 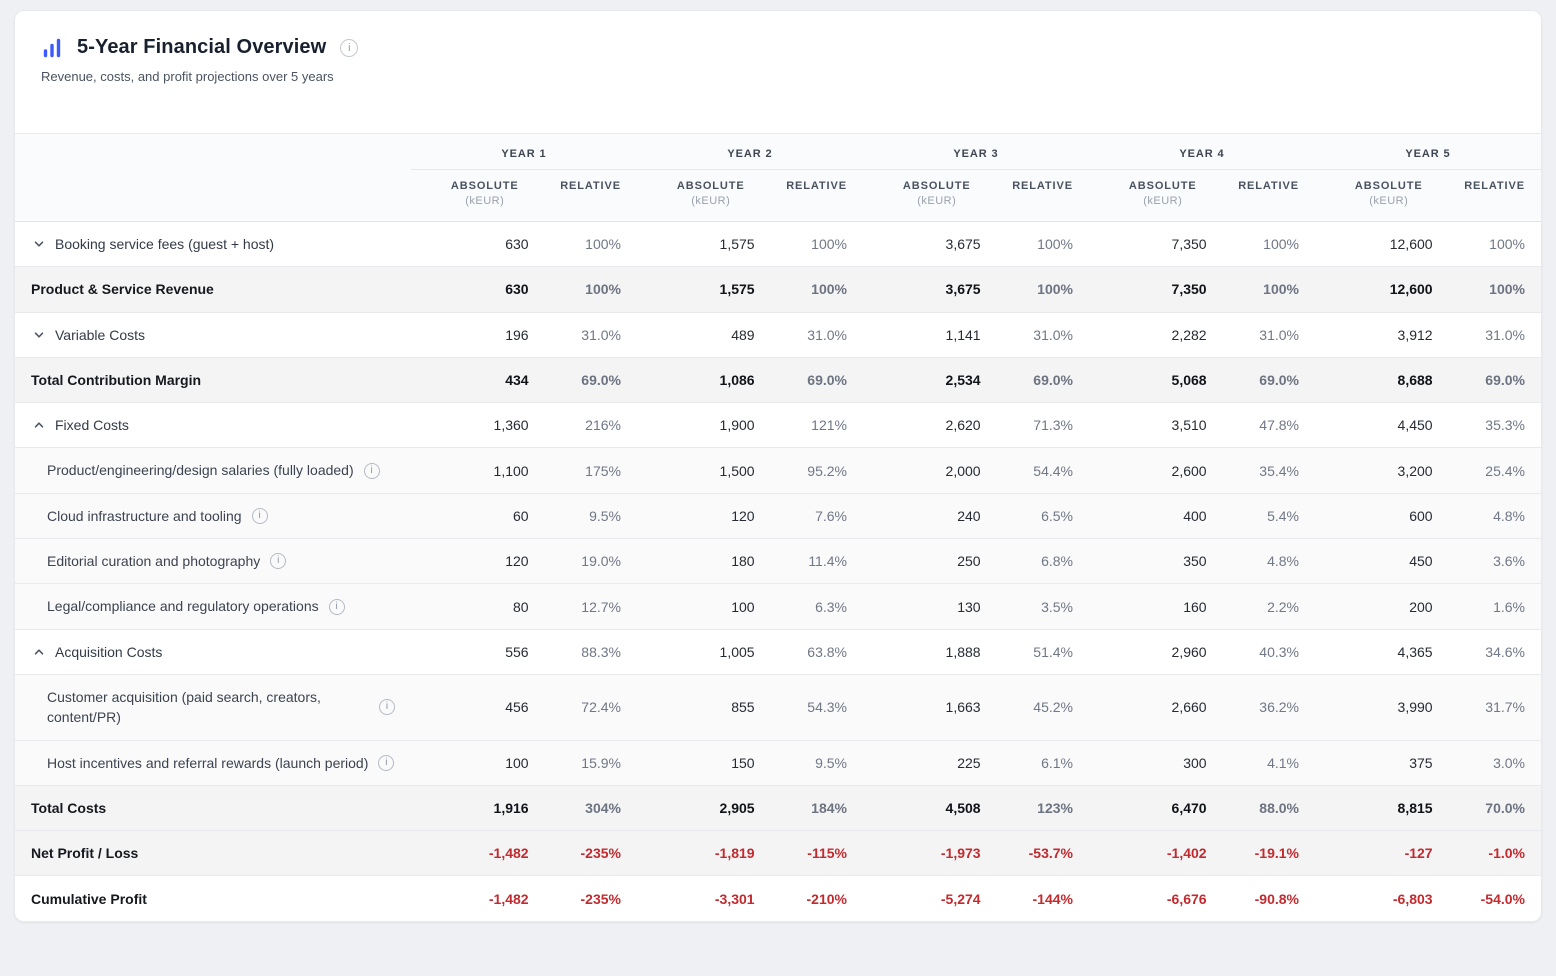 I want to click on year-header-row: YEAR 1 YEAR 2 YEAR 3 YEAR 4 YEAR 5, so click(x=778, y=152).